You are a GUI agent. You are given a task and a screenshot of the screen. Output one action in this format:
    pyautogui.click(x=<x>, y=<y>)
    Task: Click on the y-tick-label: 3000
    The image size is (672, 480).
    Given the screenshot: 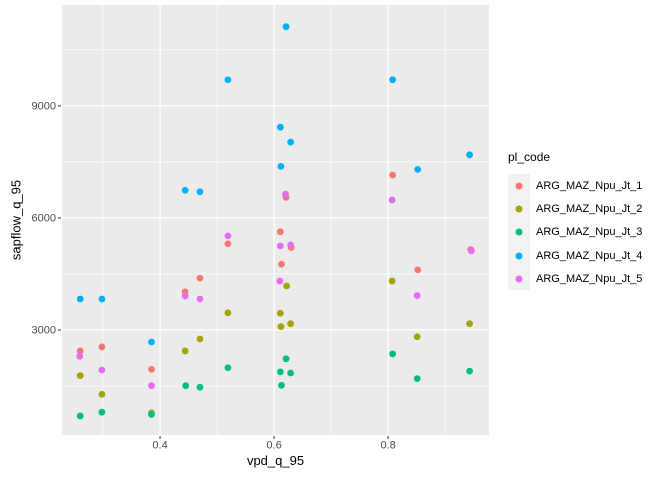 What is the action you would take?
    pyautogui.click(x=44, y=331)
    